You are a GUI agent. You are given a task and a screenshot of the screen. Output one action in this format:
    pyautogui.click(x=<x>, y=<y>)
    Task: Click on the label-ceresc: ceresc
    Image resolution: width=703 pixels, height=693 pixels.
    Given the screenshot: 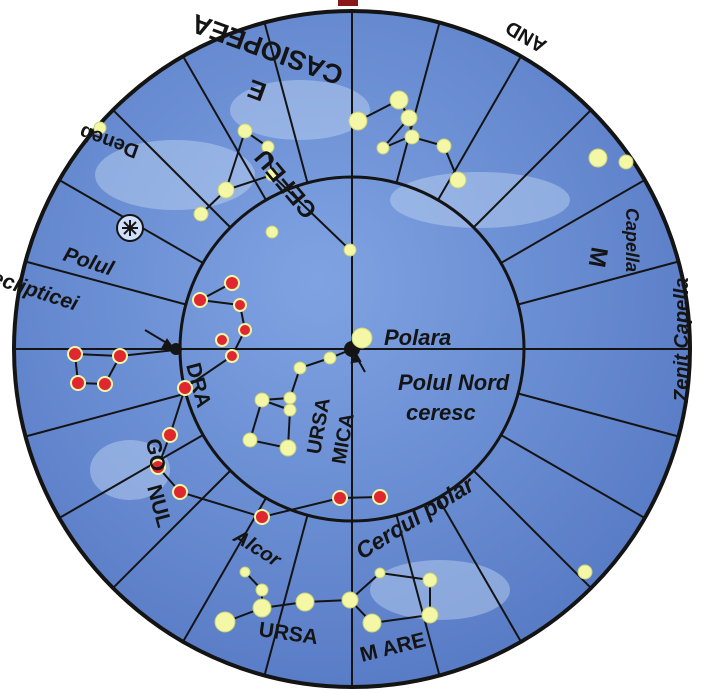 What is the action you would take?
    pyautogui.click(x=441, y=412)
    